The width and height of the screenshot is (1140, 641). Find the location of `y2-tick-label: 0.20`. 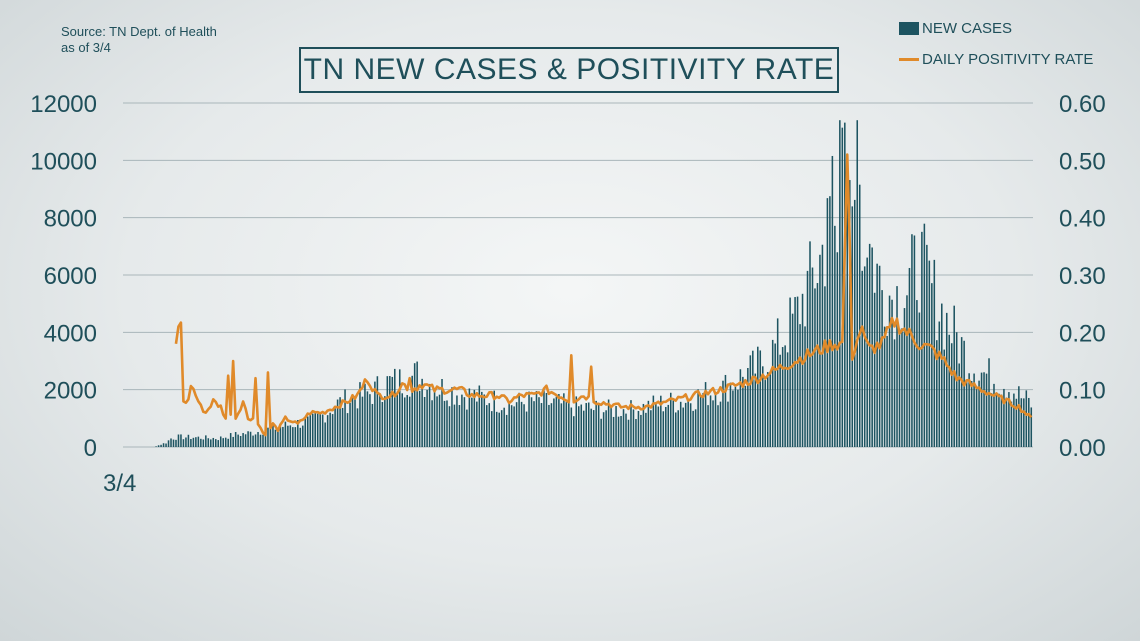

y2-tick-label: 0.20 is located at coordinates (1082, 333).